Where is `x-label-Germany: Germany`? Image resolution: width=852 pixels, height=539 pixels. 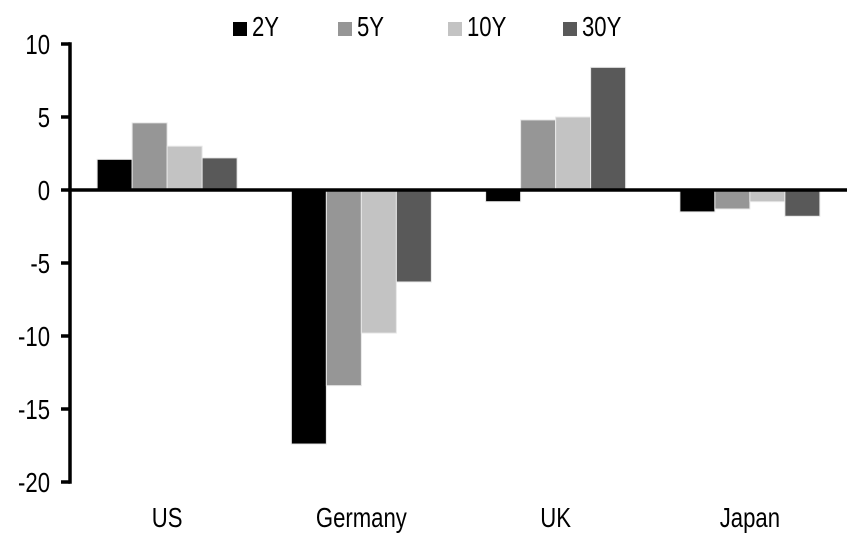 x-label-Germany: Germany is located at coordinates (361, 518).